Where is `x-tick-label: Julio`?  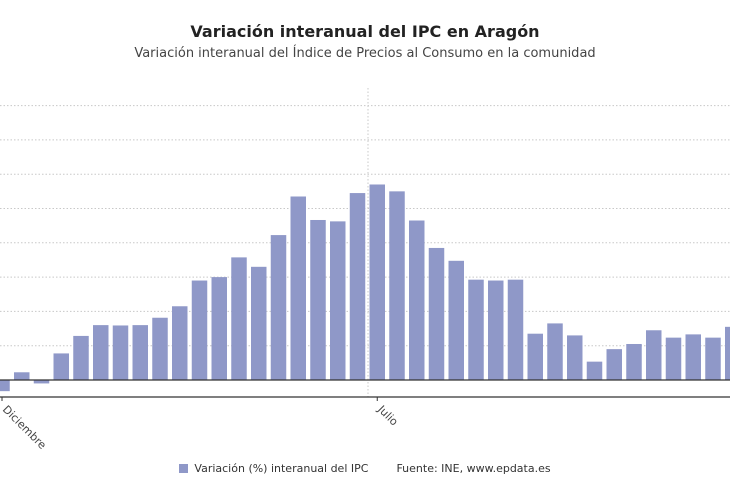
x-tick-label: Julio is located at coordinates (387, 415).